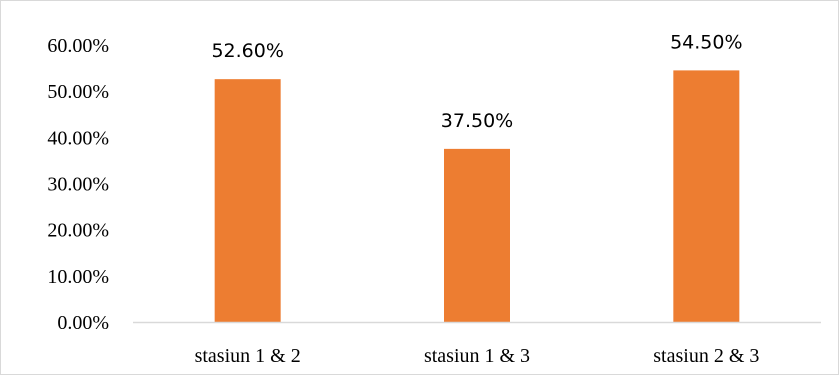 This screenshot has height=377, width=840. I want to click on y-tick-label: 40.00%, so click(78, 138).